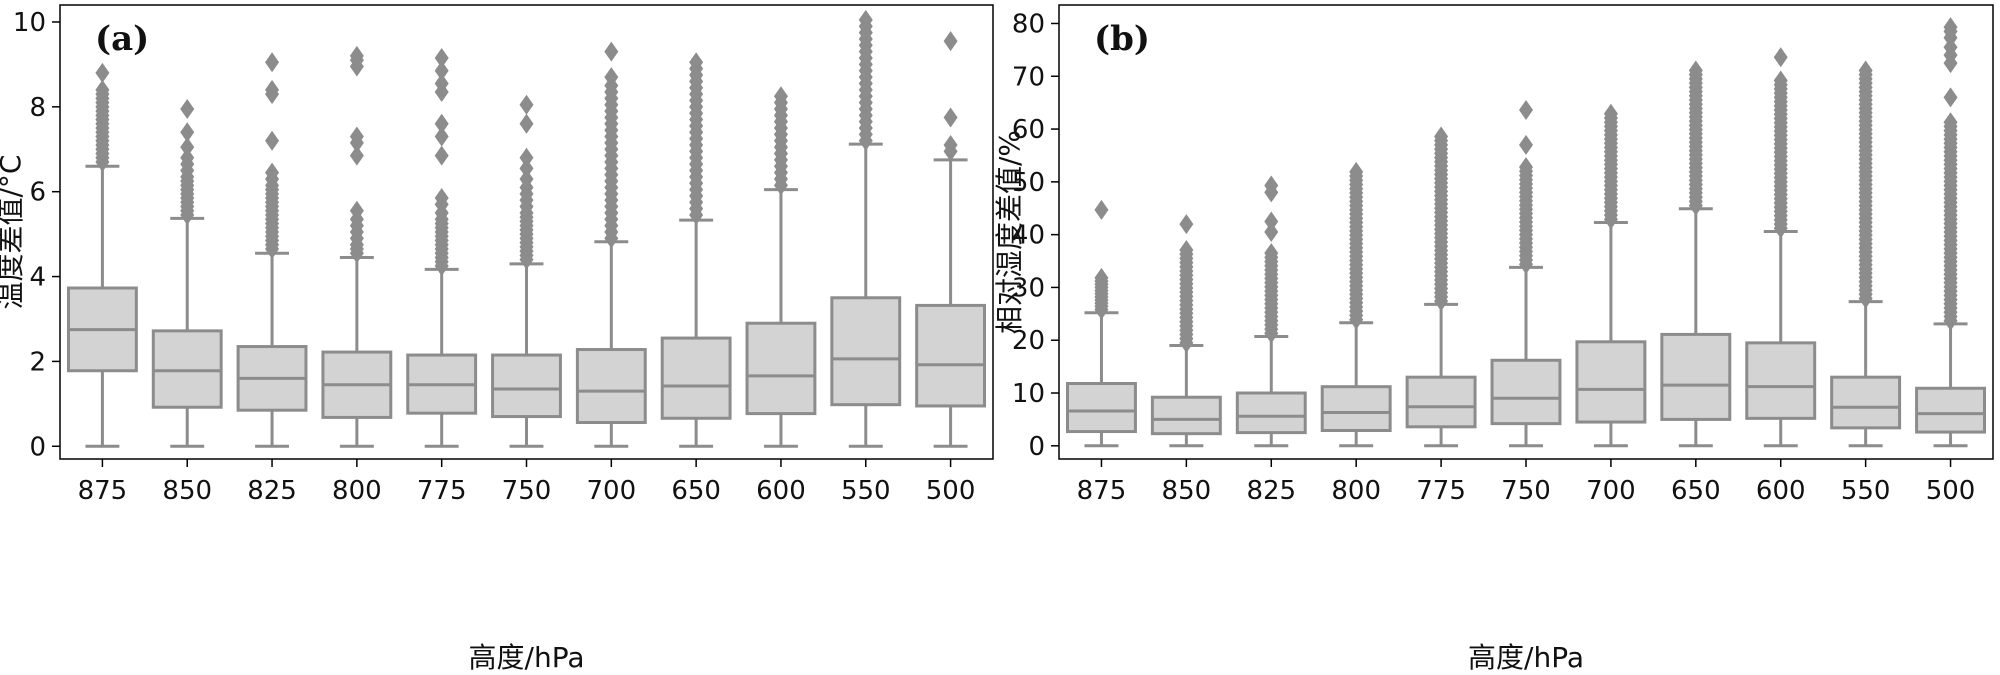 The width and height of the screenshot is (2000, 675). What do you see at coordinates (1028, 341) in the screenshot?
I see `y-tick-label: 20` at bounding box center [1028, 341].